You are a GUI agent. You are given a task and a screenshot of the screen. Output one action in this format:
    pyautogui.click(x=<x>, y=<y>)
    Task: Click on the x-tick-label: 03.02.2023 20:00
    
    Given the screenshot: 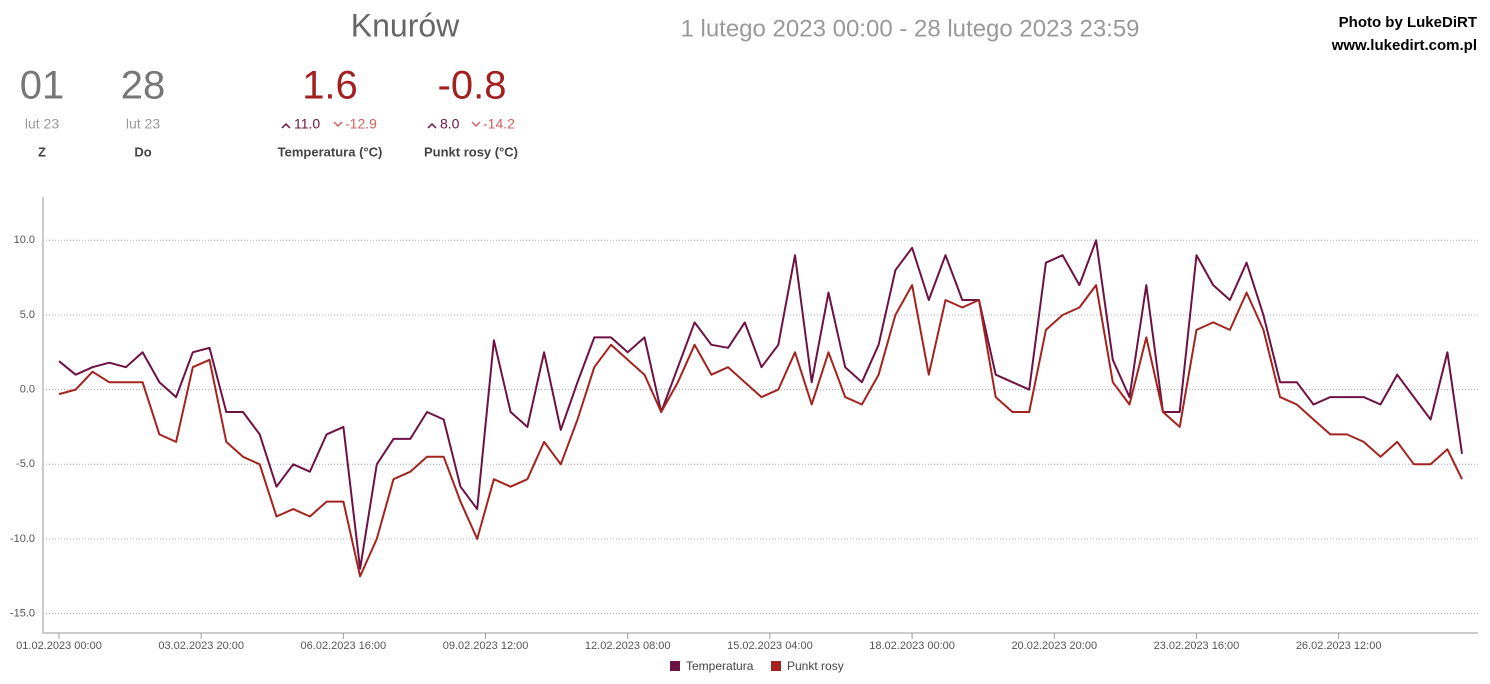 What is the action you would take?
    pyautogui.click(x=201, y=646)
    